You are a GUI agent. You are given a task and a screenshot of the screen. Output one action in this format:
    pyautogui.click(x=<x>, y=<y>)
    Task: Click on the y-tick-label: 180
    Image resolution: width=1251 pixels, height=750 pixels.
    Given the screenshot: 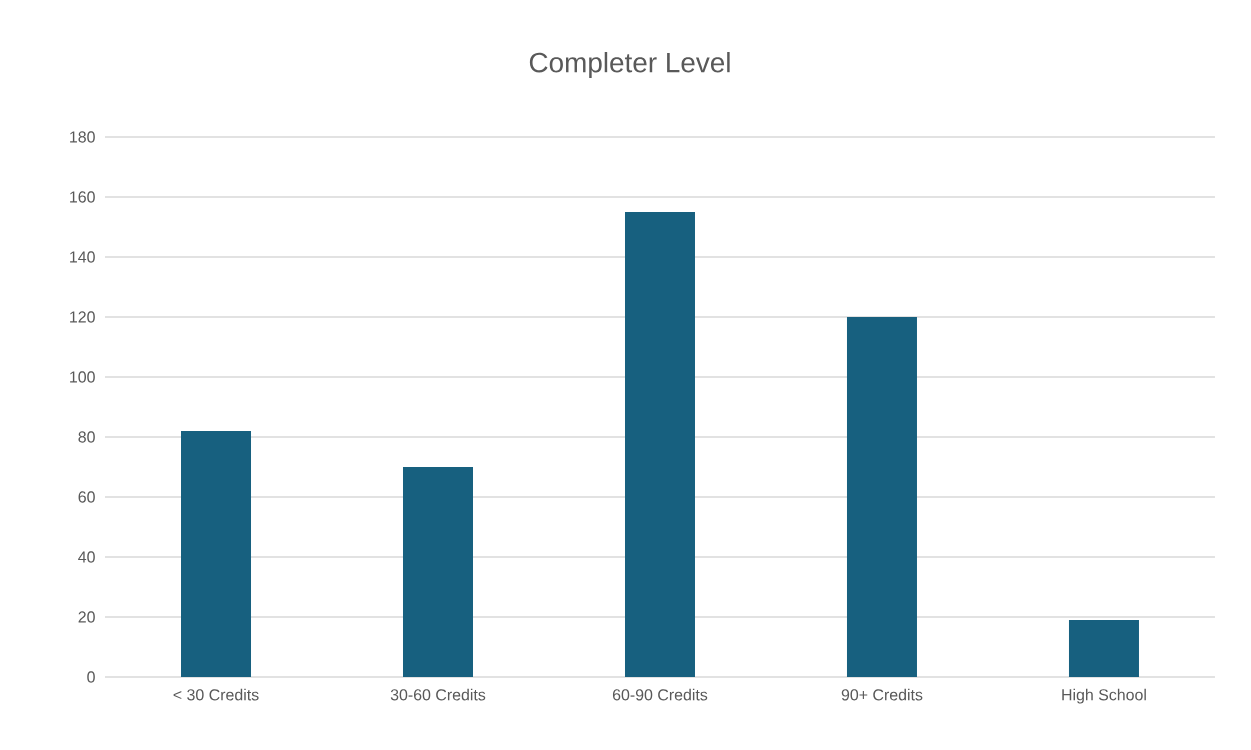 What is the action you would take?
    pyautogui.click(x=82, y=137)
    